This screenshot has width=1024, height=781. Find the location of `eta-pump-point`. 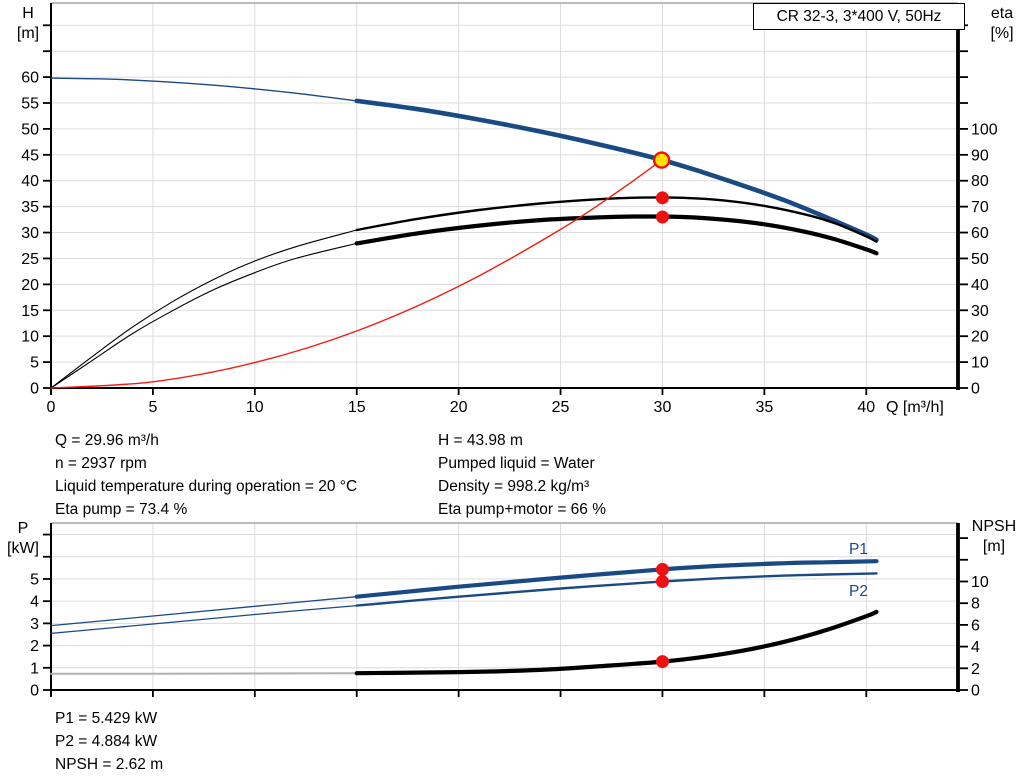

eta-pump-point is located at coordinates (662, 198).